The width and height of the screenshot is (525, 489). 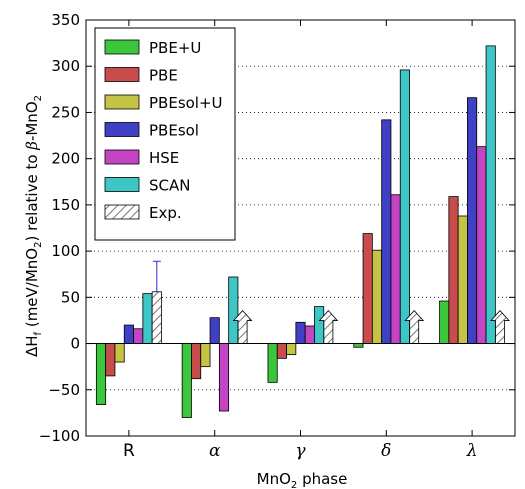 What do you see at coordinates (163, 76) in the screenshot?
I see `legend-label: PBE` at bounding box center [163, 76].